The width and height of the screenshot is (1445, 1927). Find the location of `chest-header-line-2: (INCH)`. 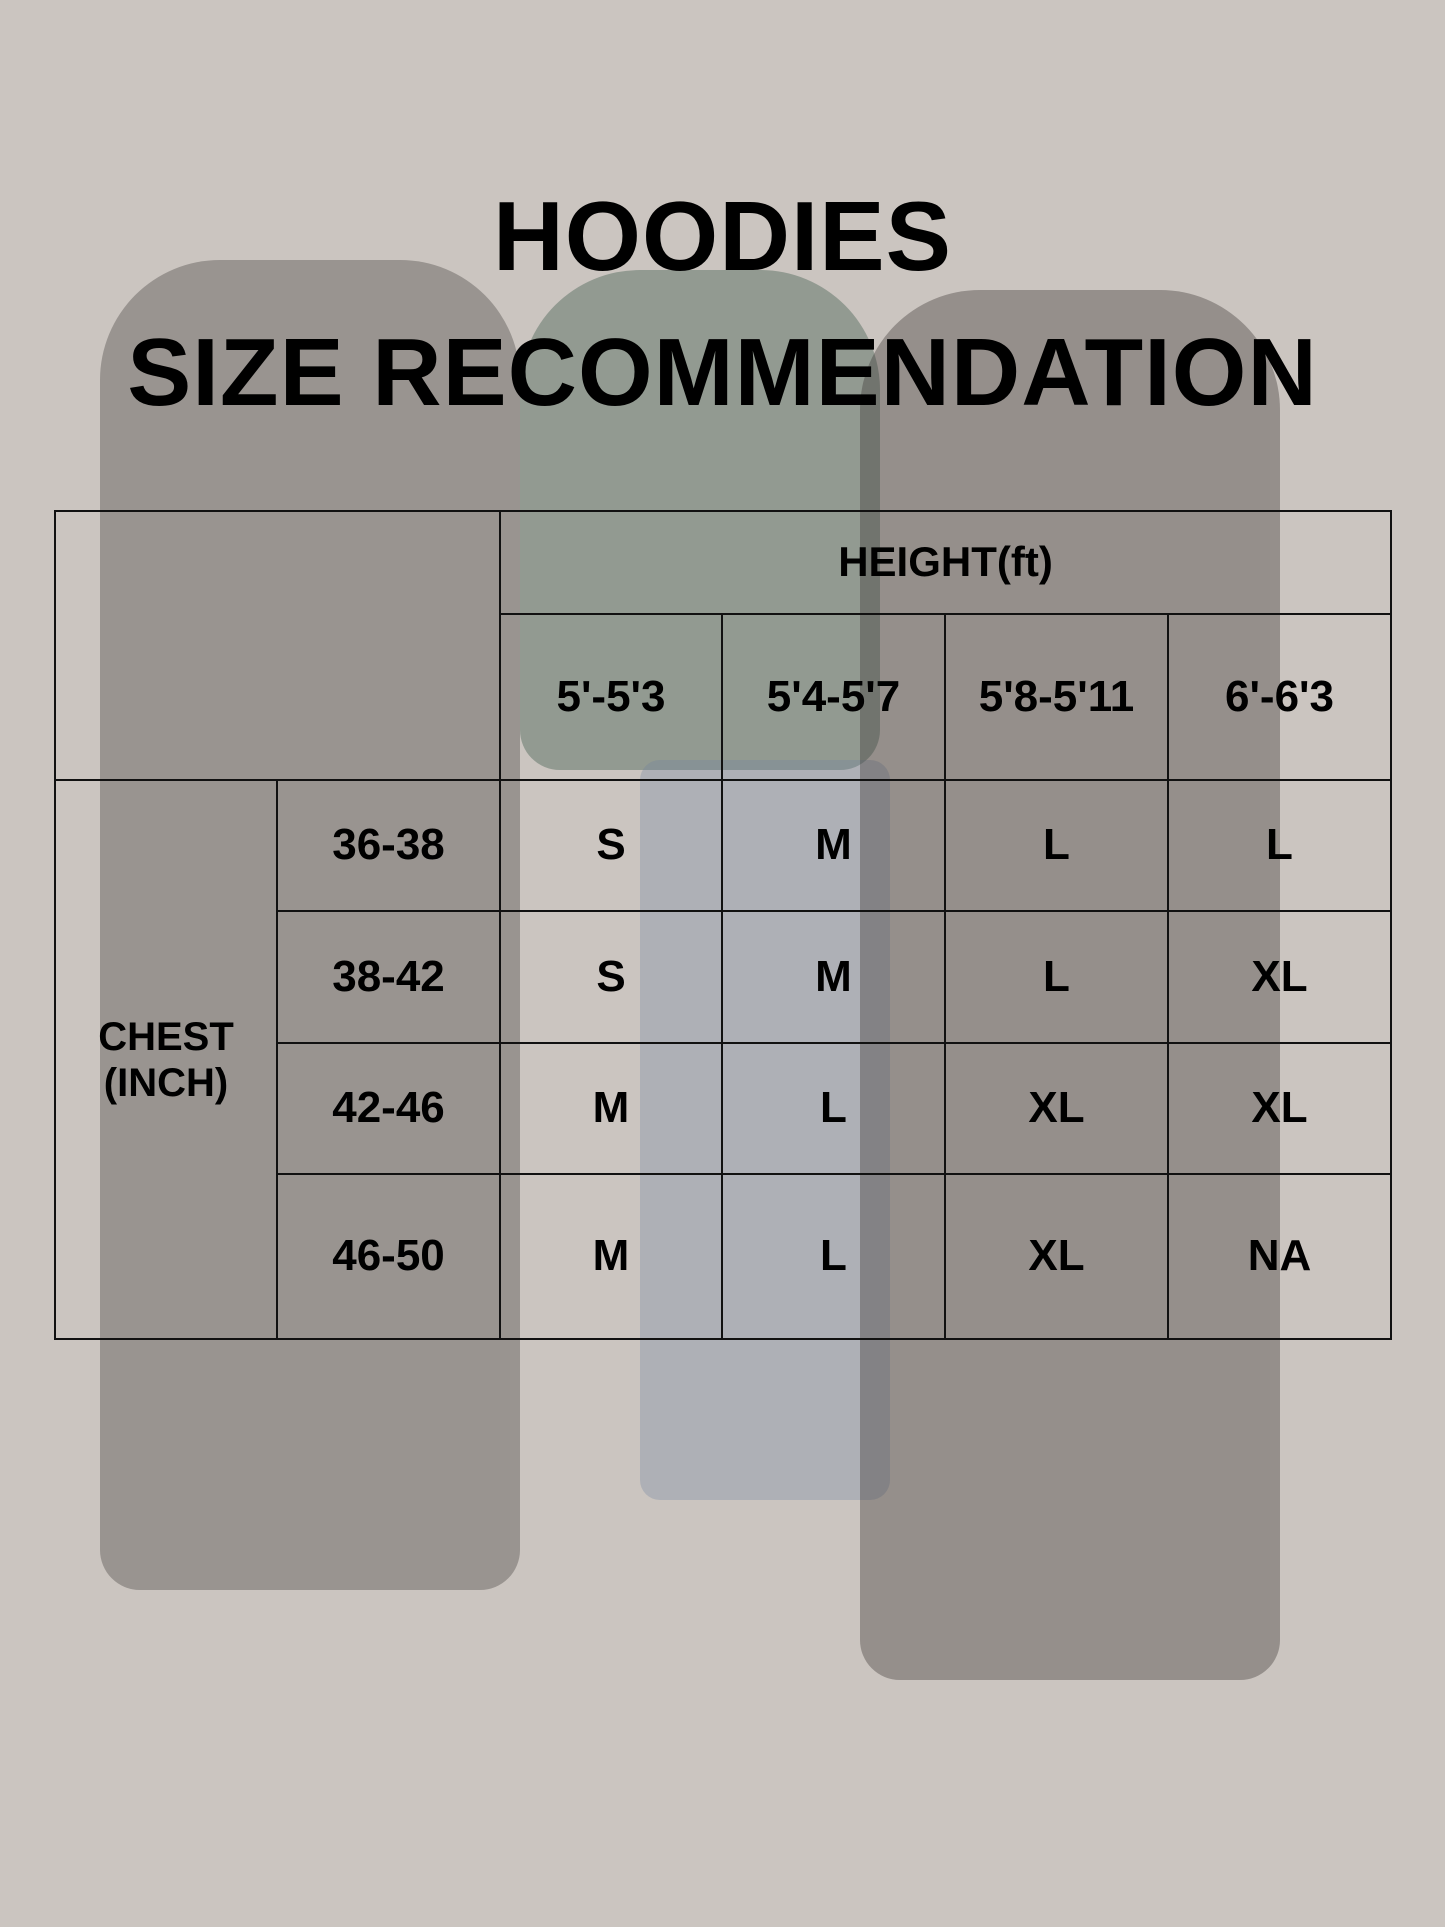

chest-header-line-2: (INCH) is located at coordinates (166, 1082).